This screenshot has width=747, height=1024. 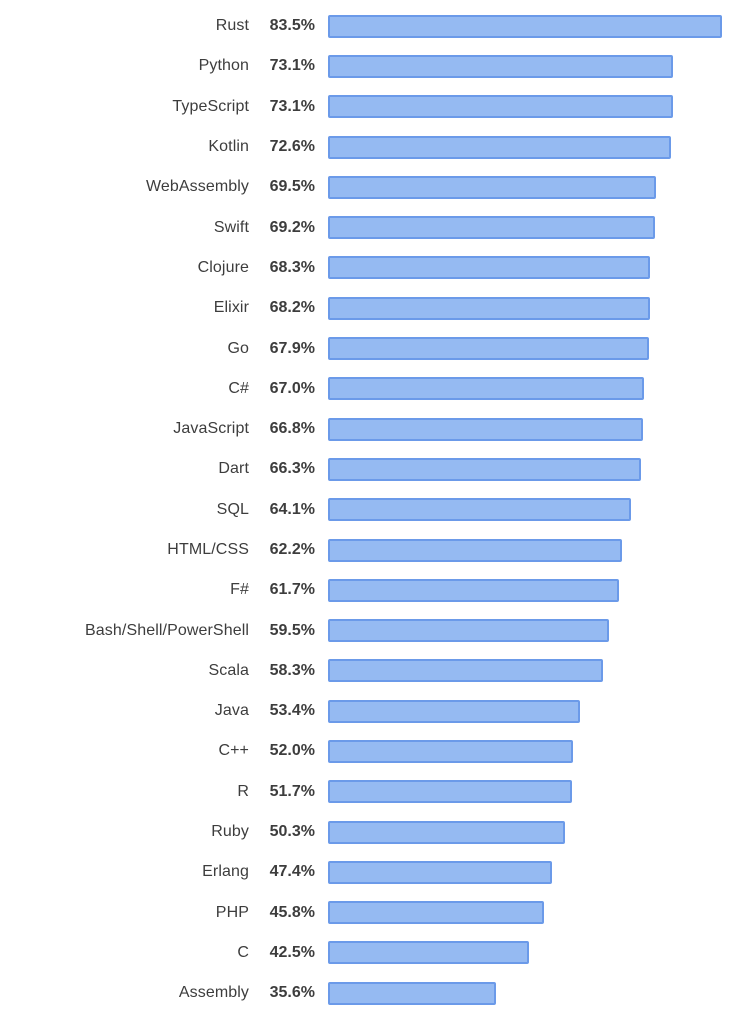 I want to click on chart-row: Assembly 35.6%, so click(x=373, y=993).